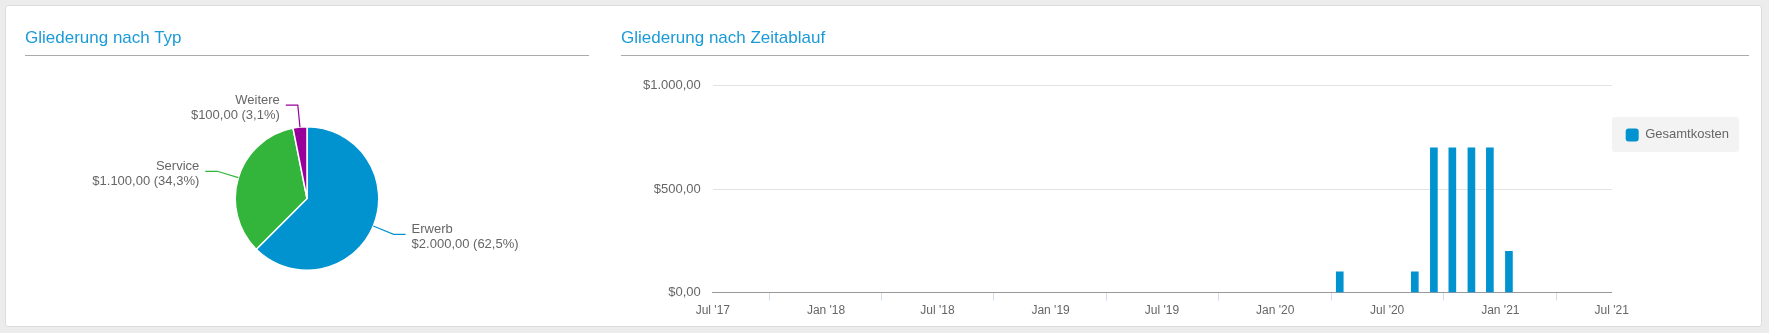 The height and width of the screenshot is (333, 1769). What do you see at coordinates (432, 229) in the screenshot?
I see `slice-label: Erwerb` at bounding box center [432, 229].